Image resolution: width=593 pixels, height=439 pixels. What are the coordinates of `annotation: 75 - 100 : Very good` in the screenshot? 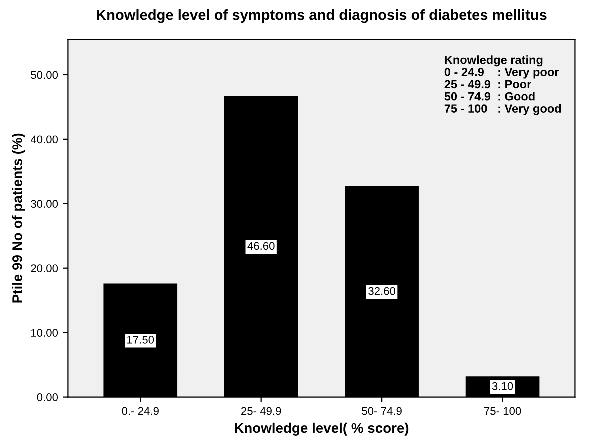 It's located at (503, 110).